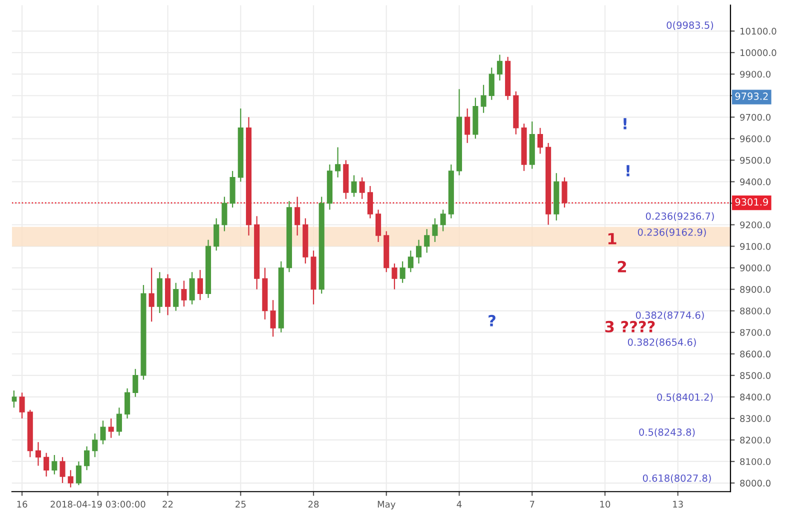 This screenshot has width=794, height=523. Describe the element at coordinates (751, 96) in the screenshot. I see `annotation: 9793.2` at that location.